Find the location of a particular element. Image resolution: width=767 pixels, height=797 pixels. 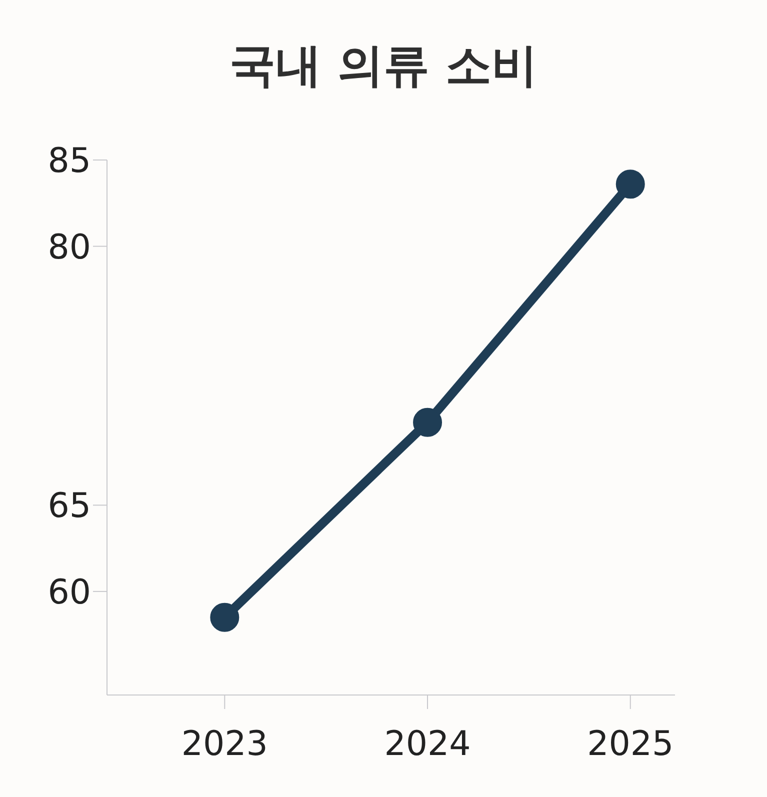

x-tick-label: 2024 is located at coordinates (427, 744).